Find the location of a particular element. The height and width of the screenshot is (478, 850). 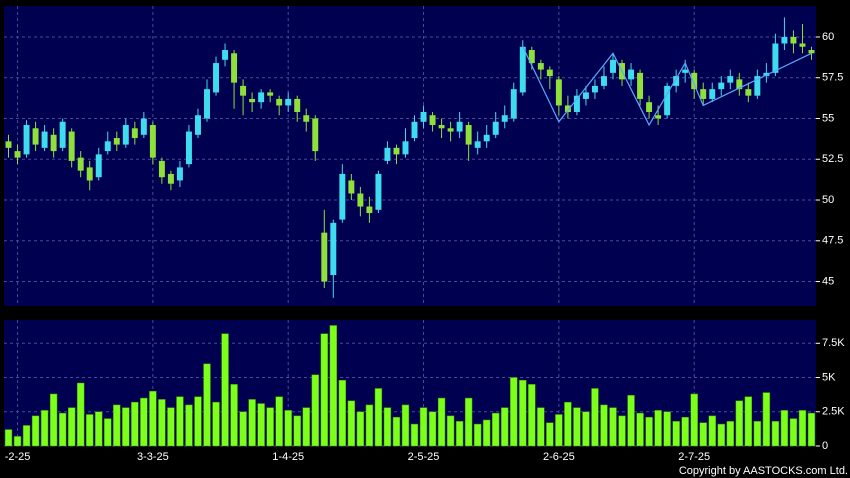

x-tick-label: 1-4-25 is located at coordinates (288, 457).